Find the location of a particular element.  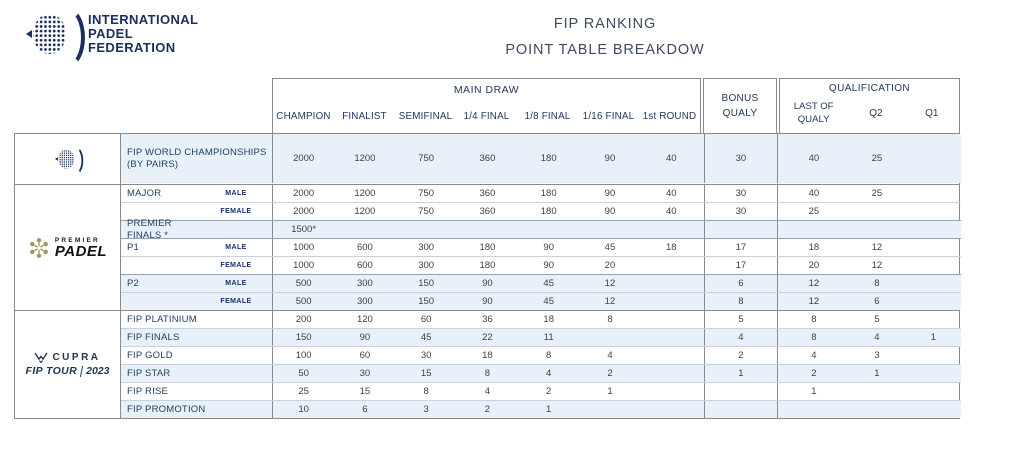

qualification-header: QUALIFICATION LAST OF QUALY Q2 Q1 is located at coordinates (869, 105).